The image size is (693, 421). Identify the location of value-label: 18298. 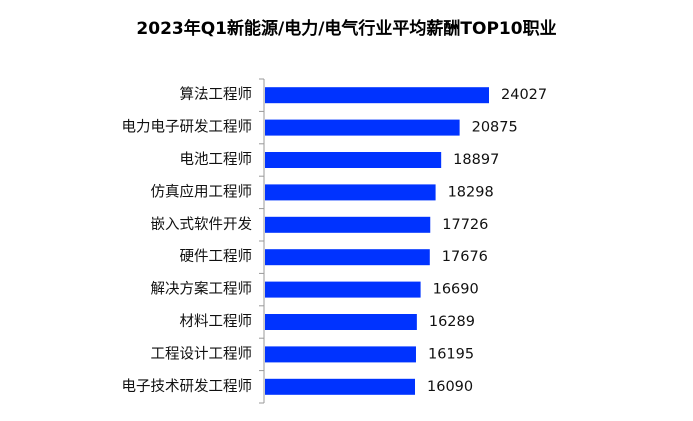
(471, 192).